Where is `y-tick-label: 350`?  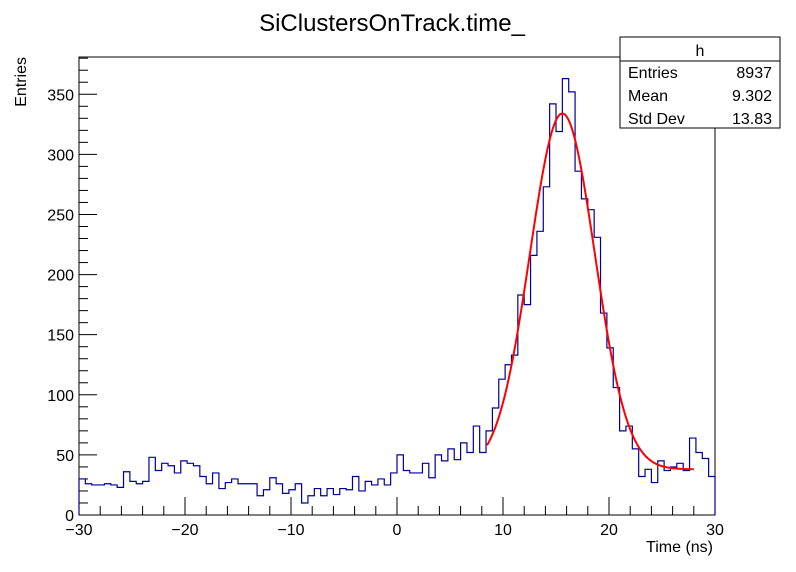
y-tick-label: 350 is located at coordinates (60, 95).